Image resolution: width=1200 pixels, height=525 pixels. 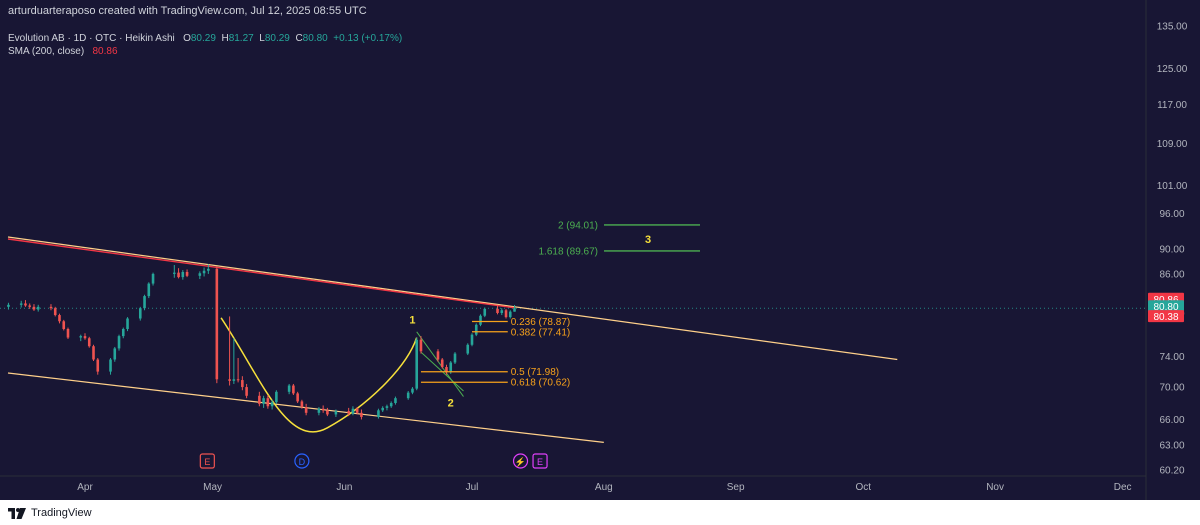 I want to click on time-tick-label: Sep, so click(x=736, y=487).